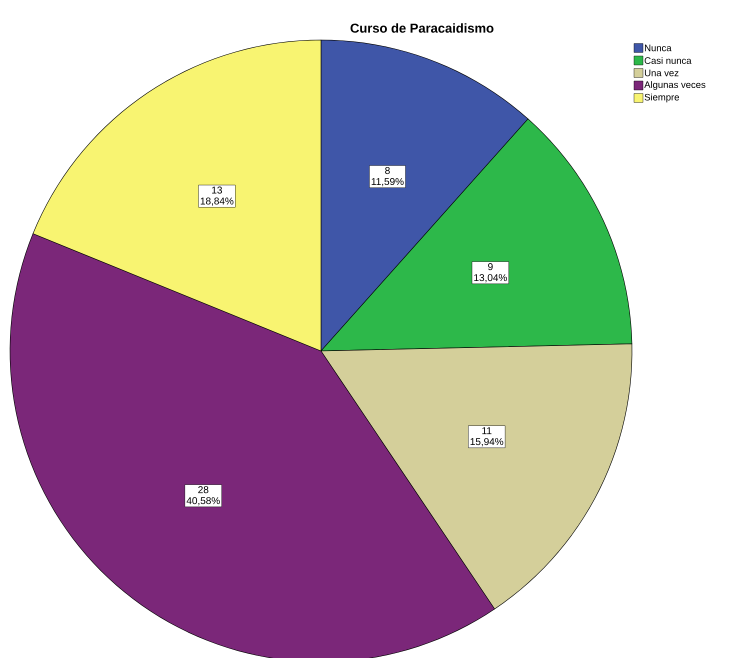  I want to click on data-label: 15,94%, so click(487, 442).